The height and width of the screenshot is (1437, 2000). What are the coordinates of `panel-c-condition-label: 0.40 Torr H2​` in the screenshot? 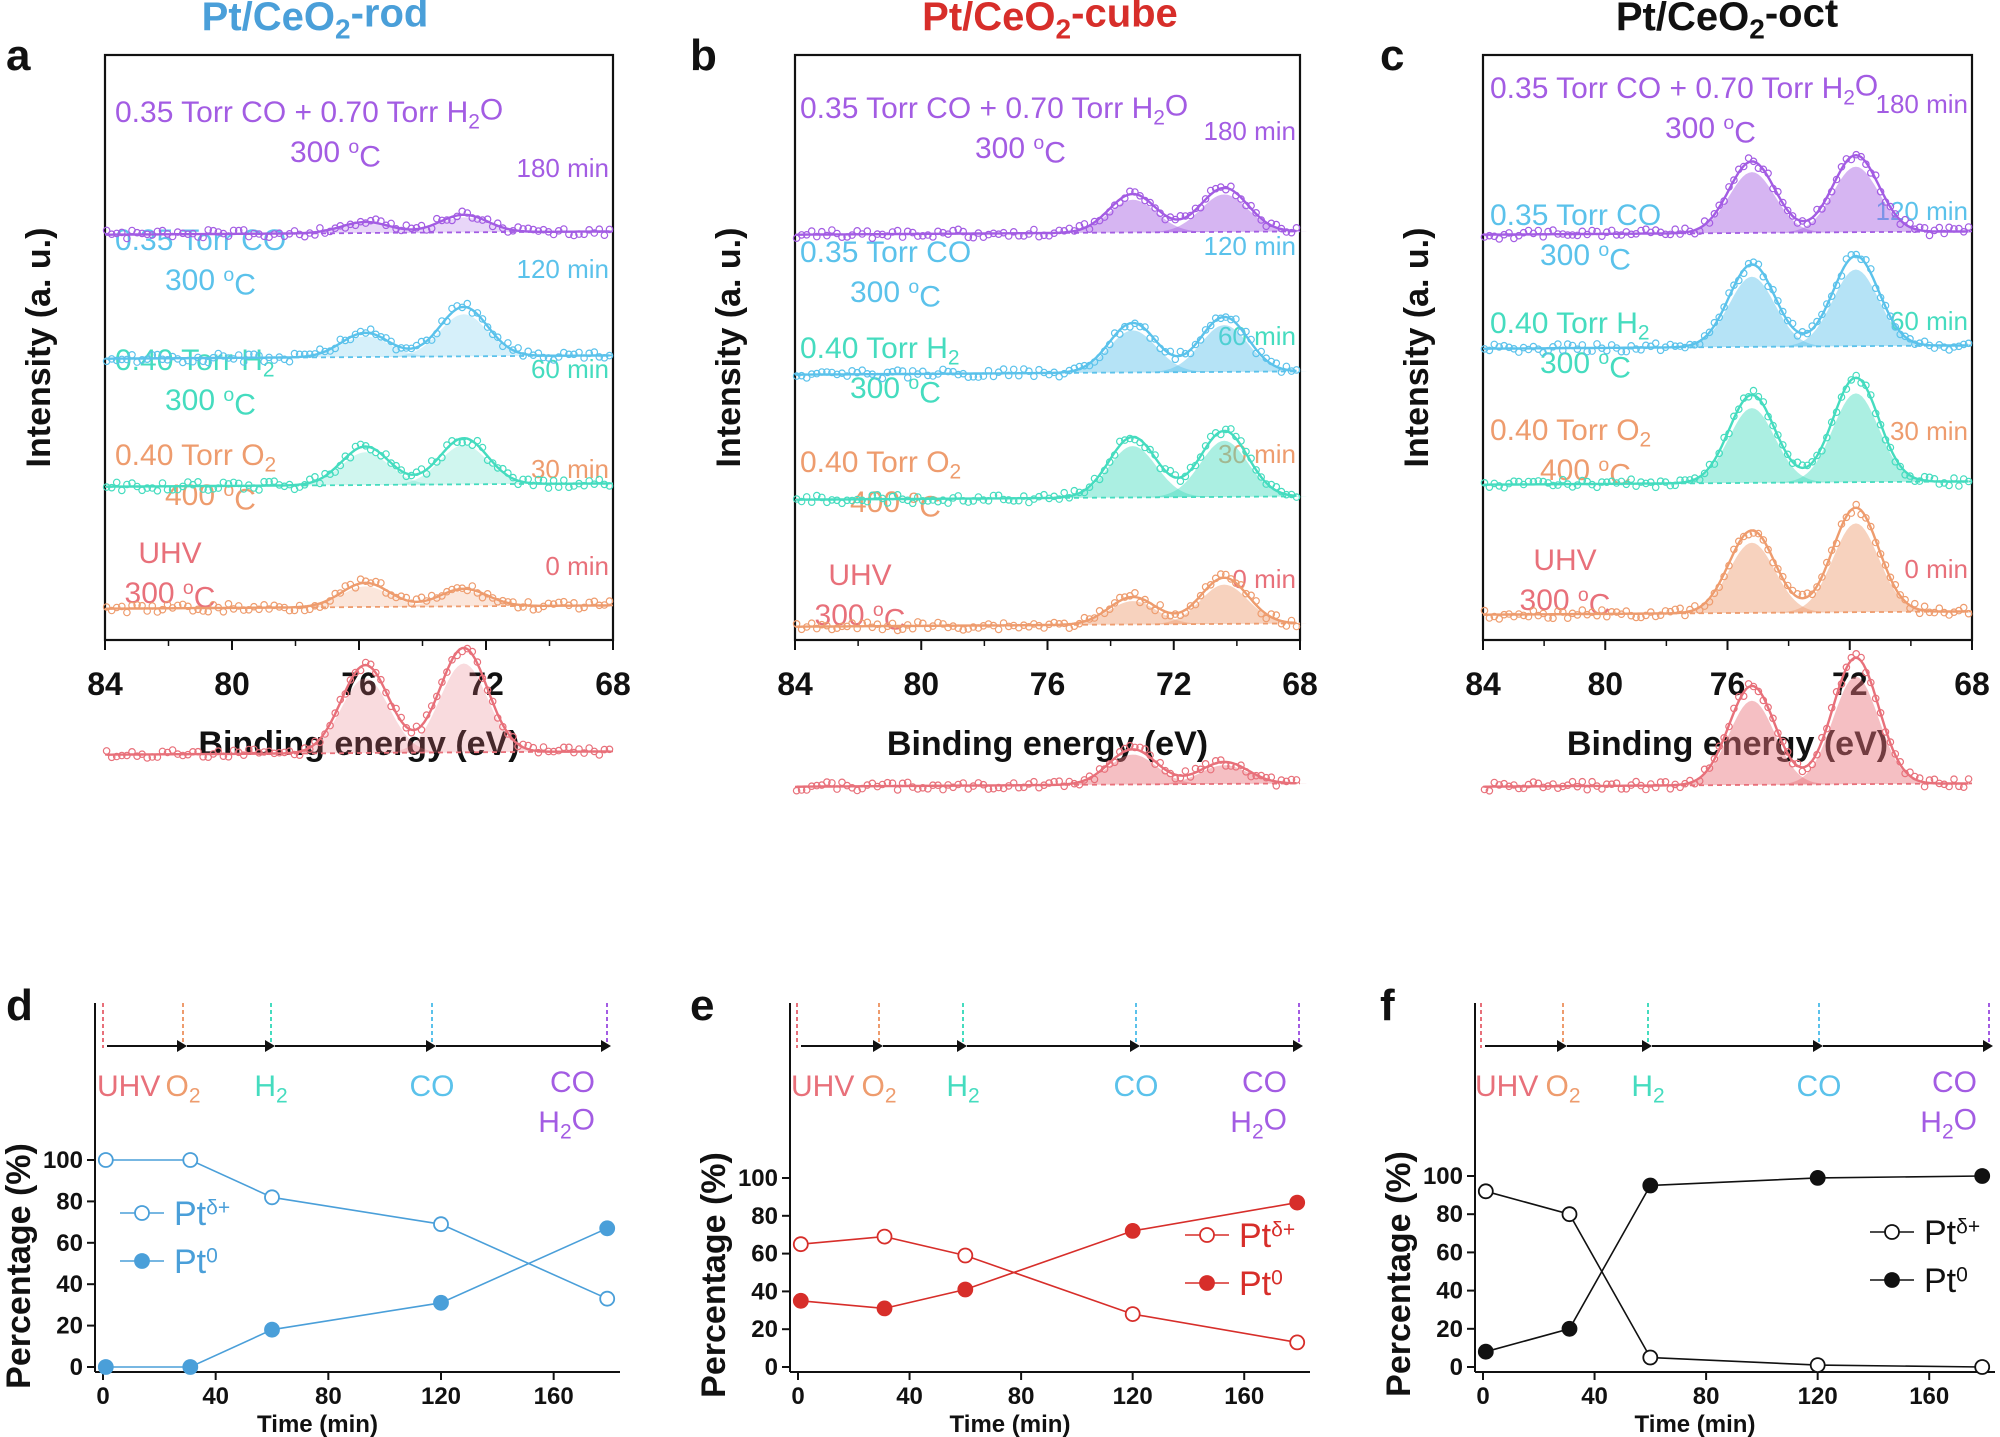 It's located at (1570, 325).